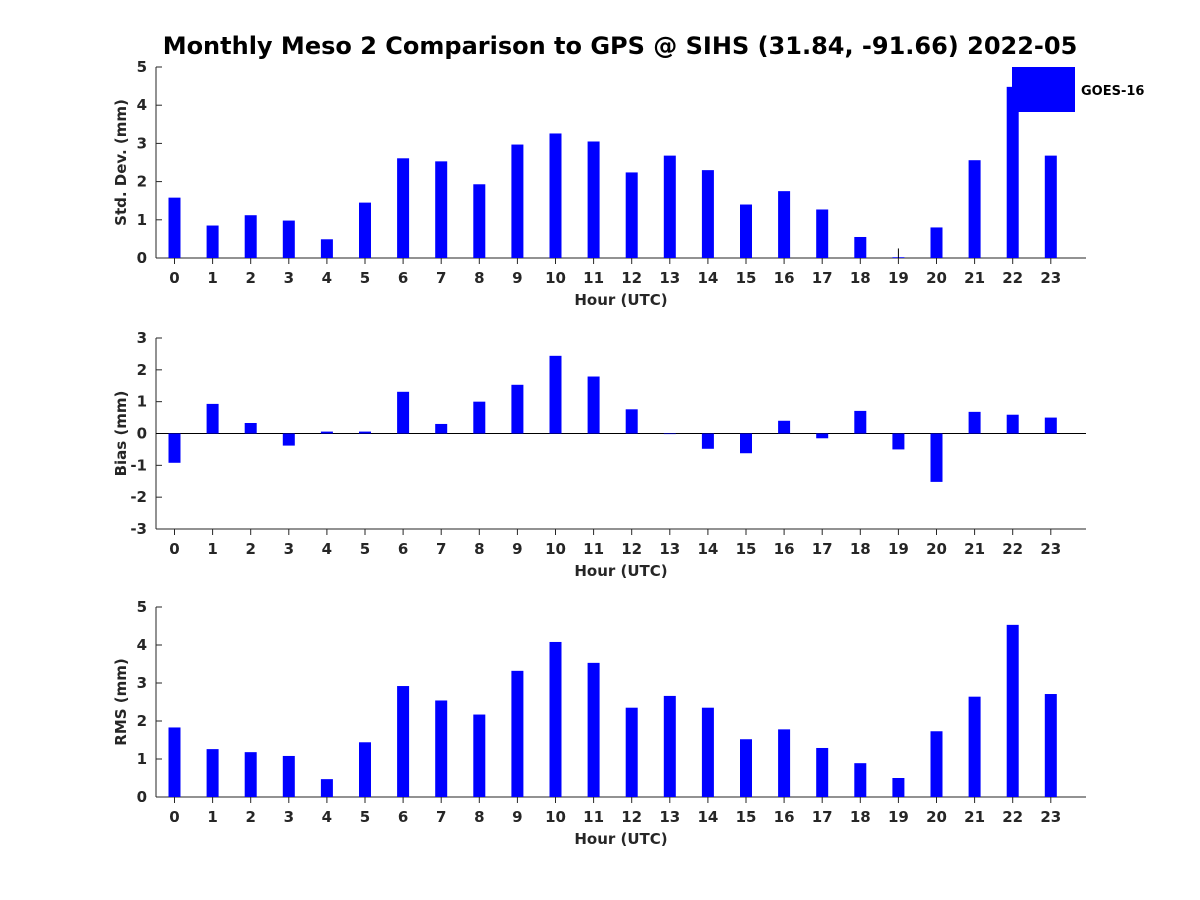 The image size is (1200, 900). What do you see at coordinates (517, 549) in the screenshot?
I see `x-tick-label: 9` at bounding box center [517, 549].